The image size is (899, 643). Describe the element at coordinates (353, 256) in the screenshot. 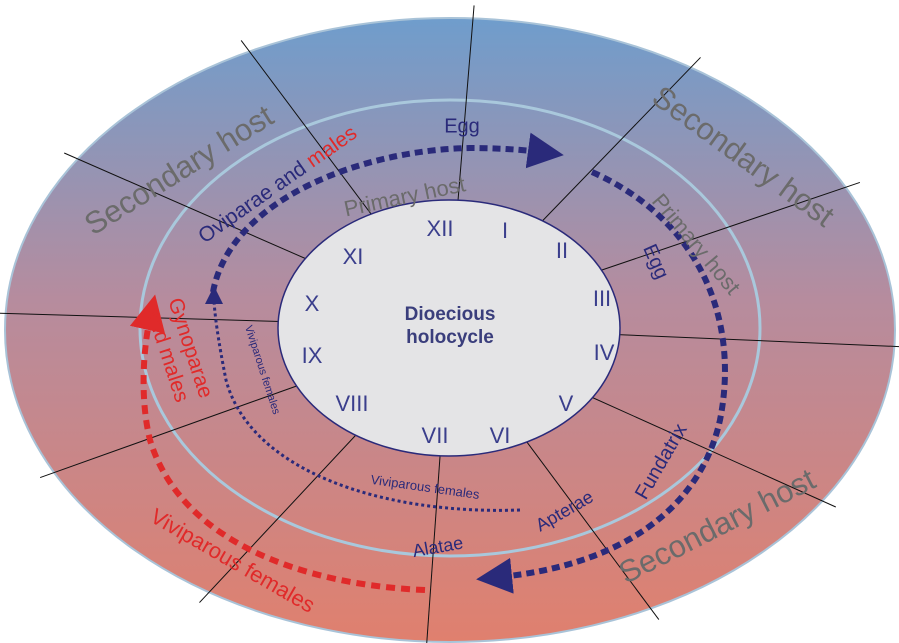

I see `month-label: XI` at that location.